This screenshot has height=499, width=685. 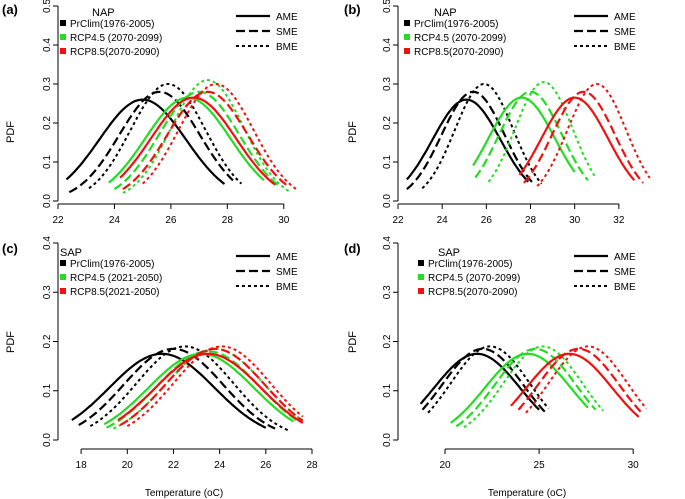 I want to click on panel-label: (d), so click(x=352, y=248).